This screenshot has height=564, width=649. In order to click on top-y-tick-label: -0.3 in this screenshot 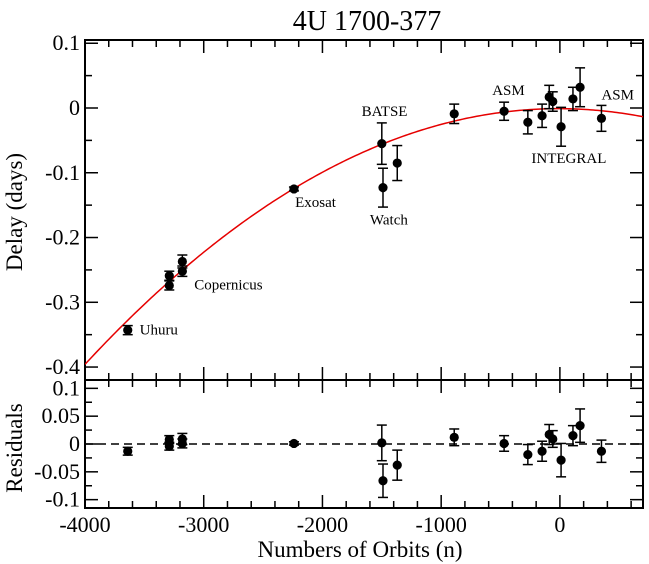, I will do `click(62, 301)`.